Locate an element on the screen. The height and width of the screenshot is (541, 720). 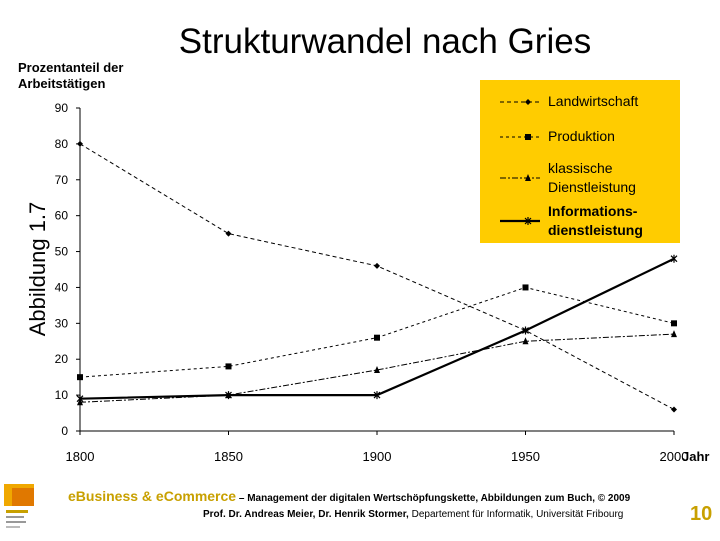
footer-brand: eBusiness & eCommerce is located at coordinates (152, 496).